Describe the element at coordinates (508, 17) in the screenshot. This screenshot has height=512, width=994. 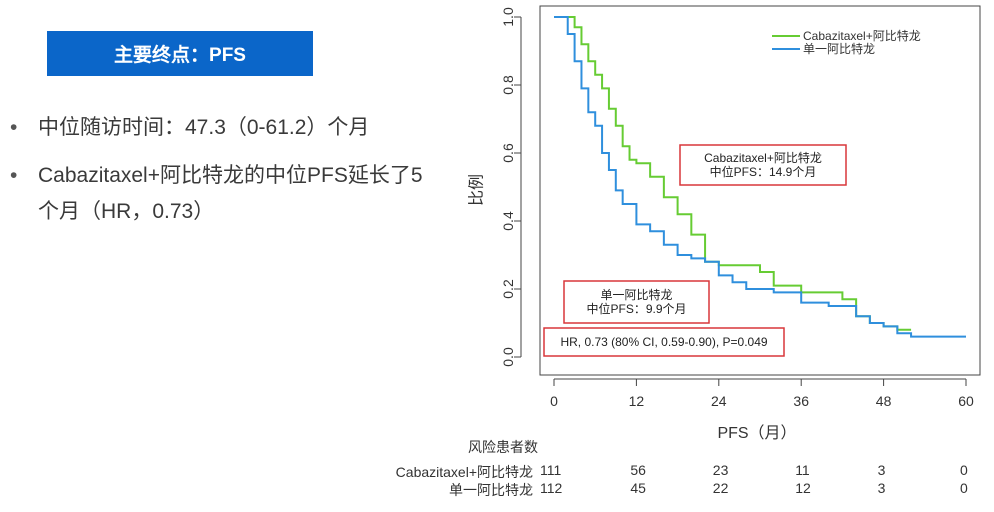
I see `y-tick-label: 1.0` at that location.